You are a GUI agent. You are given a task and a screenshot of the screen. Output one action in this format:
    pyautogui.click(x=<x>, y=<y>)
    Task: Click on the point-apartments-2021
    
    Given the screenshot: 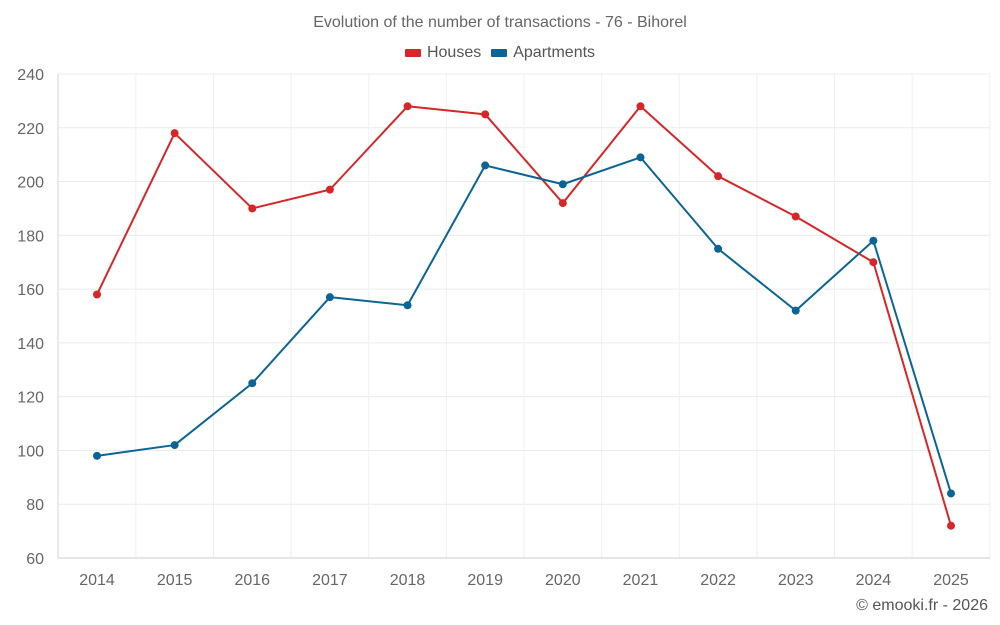 What is the action you would take?
    pyautogui.click(x=640, y=157)
    